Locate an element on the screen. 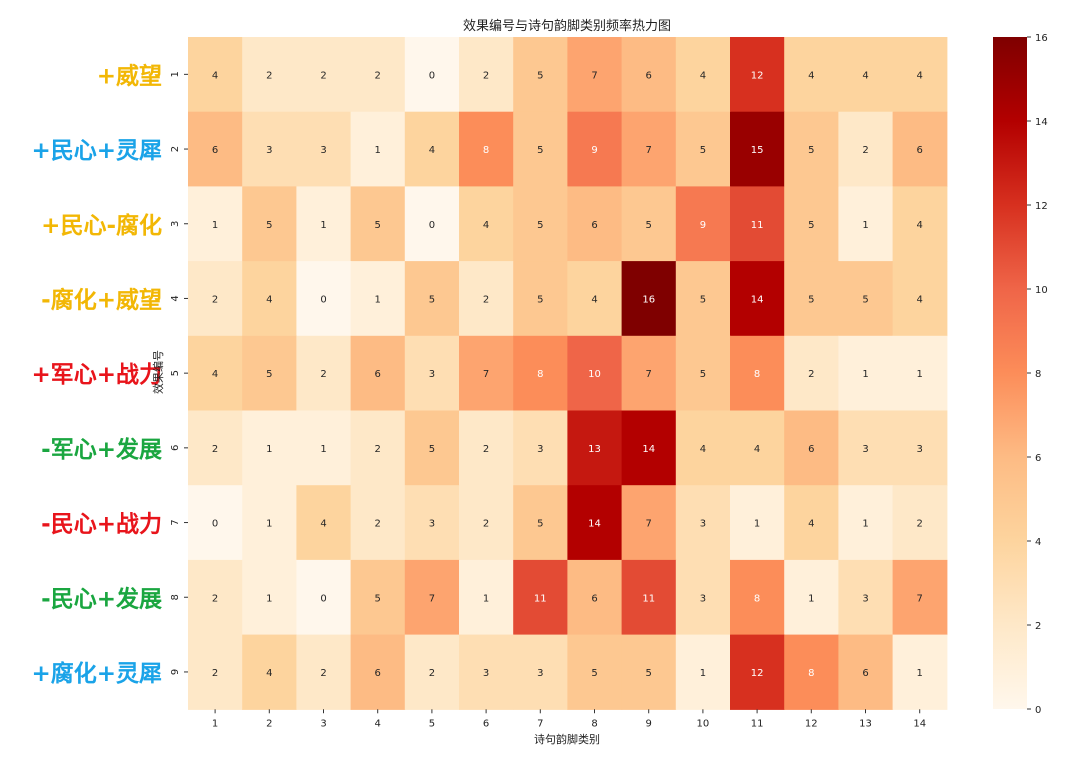 This screenshot has width=1080, height=768. y-tick-label: 9 is located at coordinates (175, 672).